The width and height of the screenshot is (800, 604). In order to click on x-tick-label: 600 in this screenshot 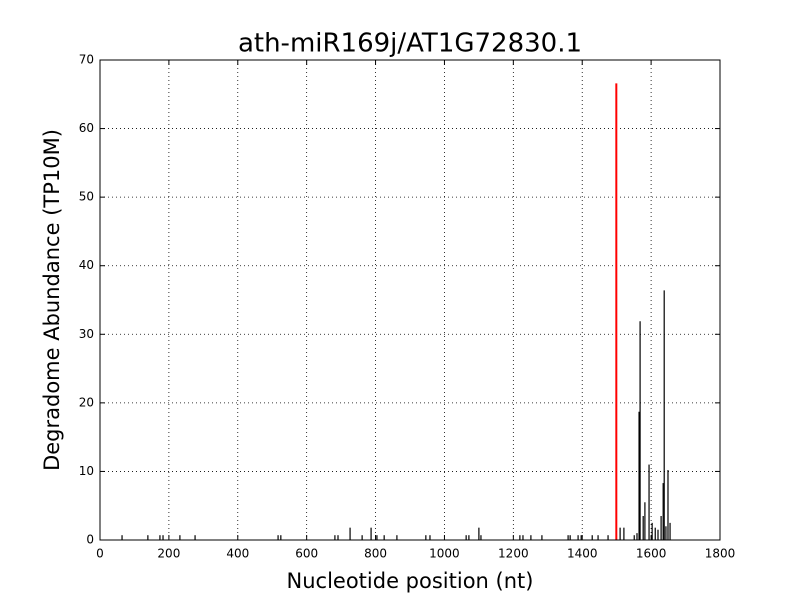, I will do `click(306, 554)`.